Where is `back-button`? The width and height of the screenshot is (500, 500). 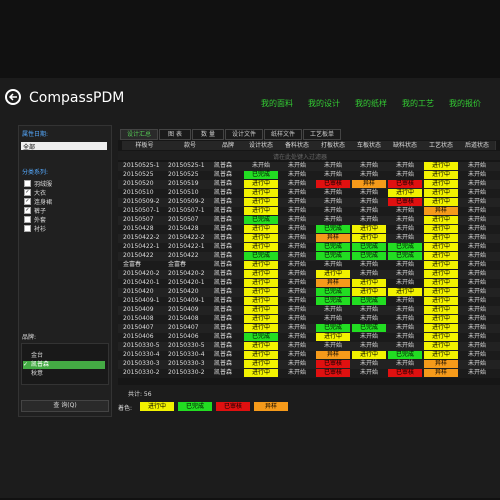
back-button is located at coordinates (13, 97).